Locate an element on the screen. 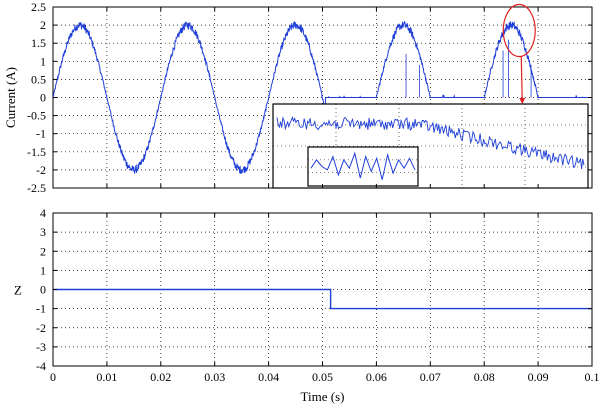 The width and height of the screenshot is (600, 407). current-y-tick-label: -2 is located at coordinates (41, 170).